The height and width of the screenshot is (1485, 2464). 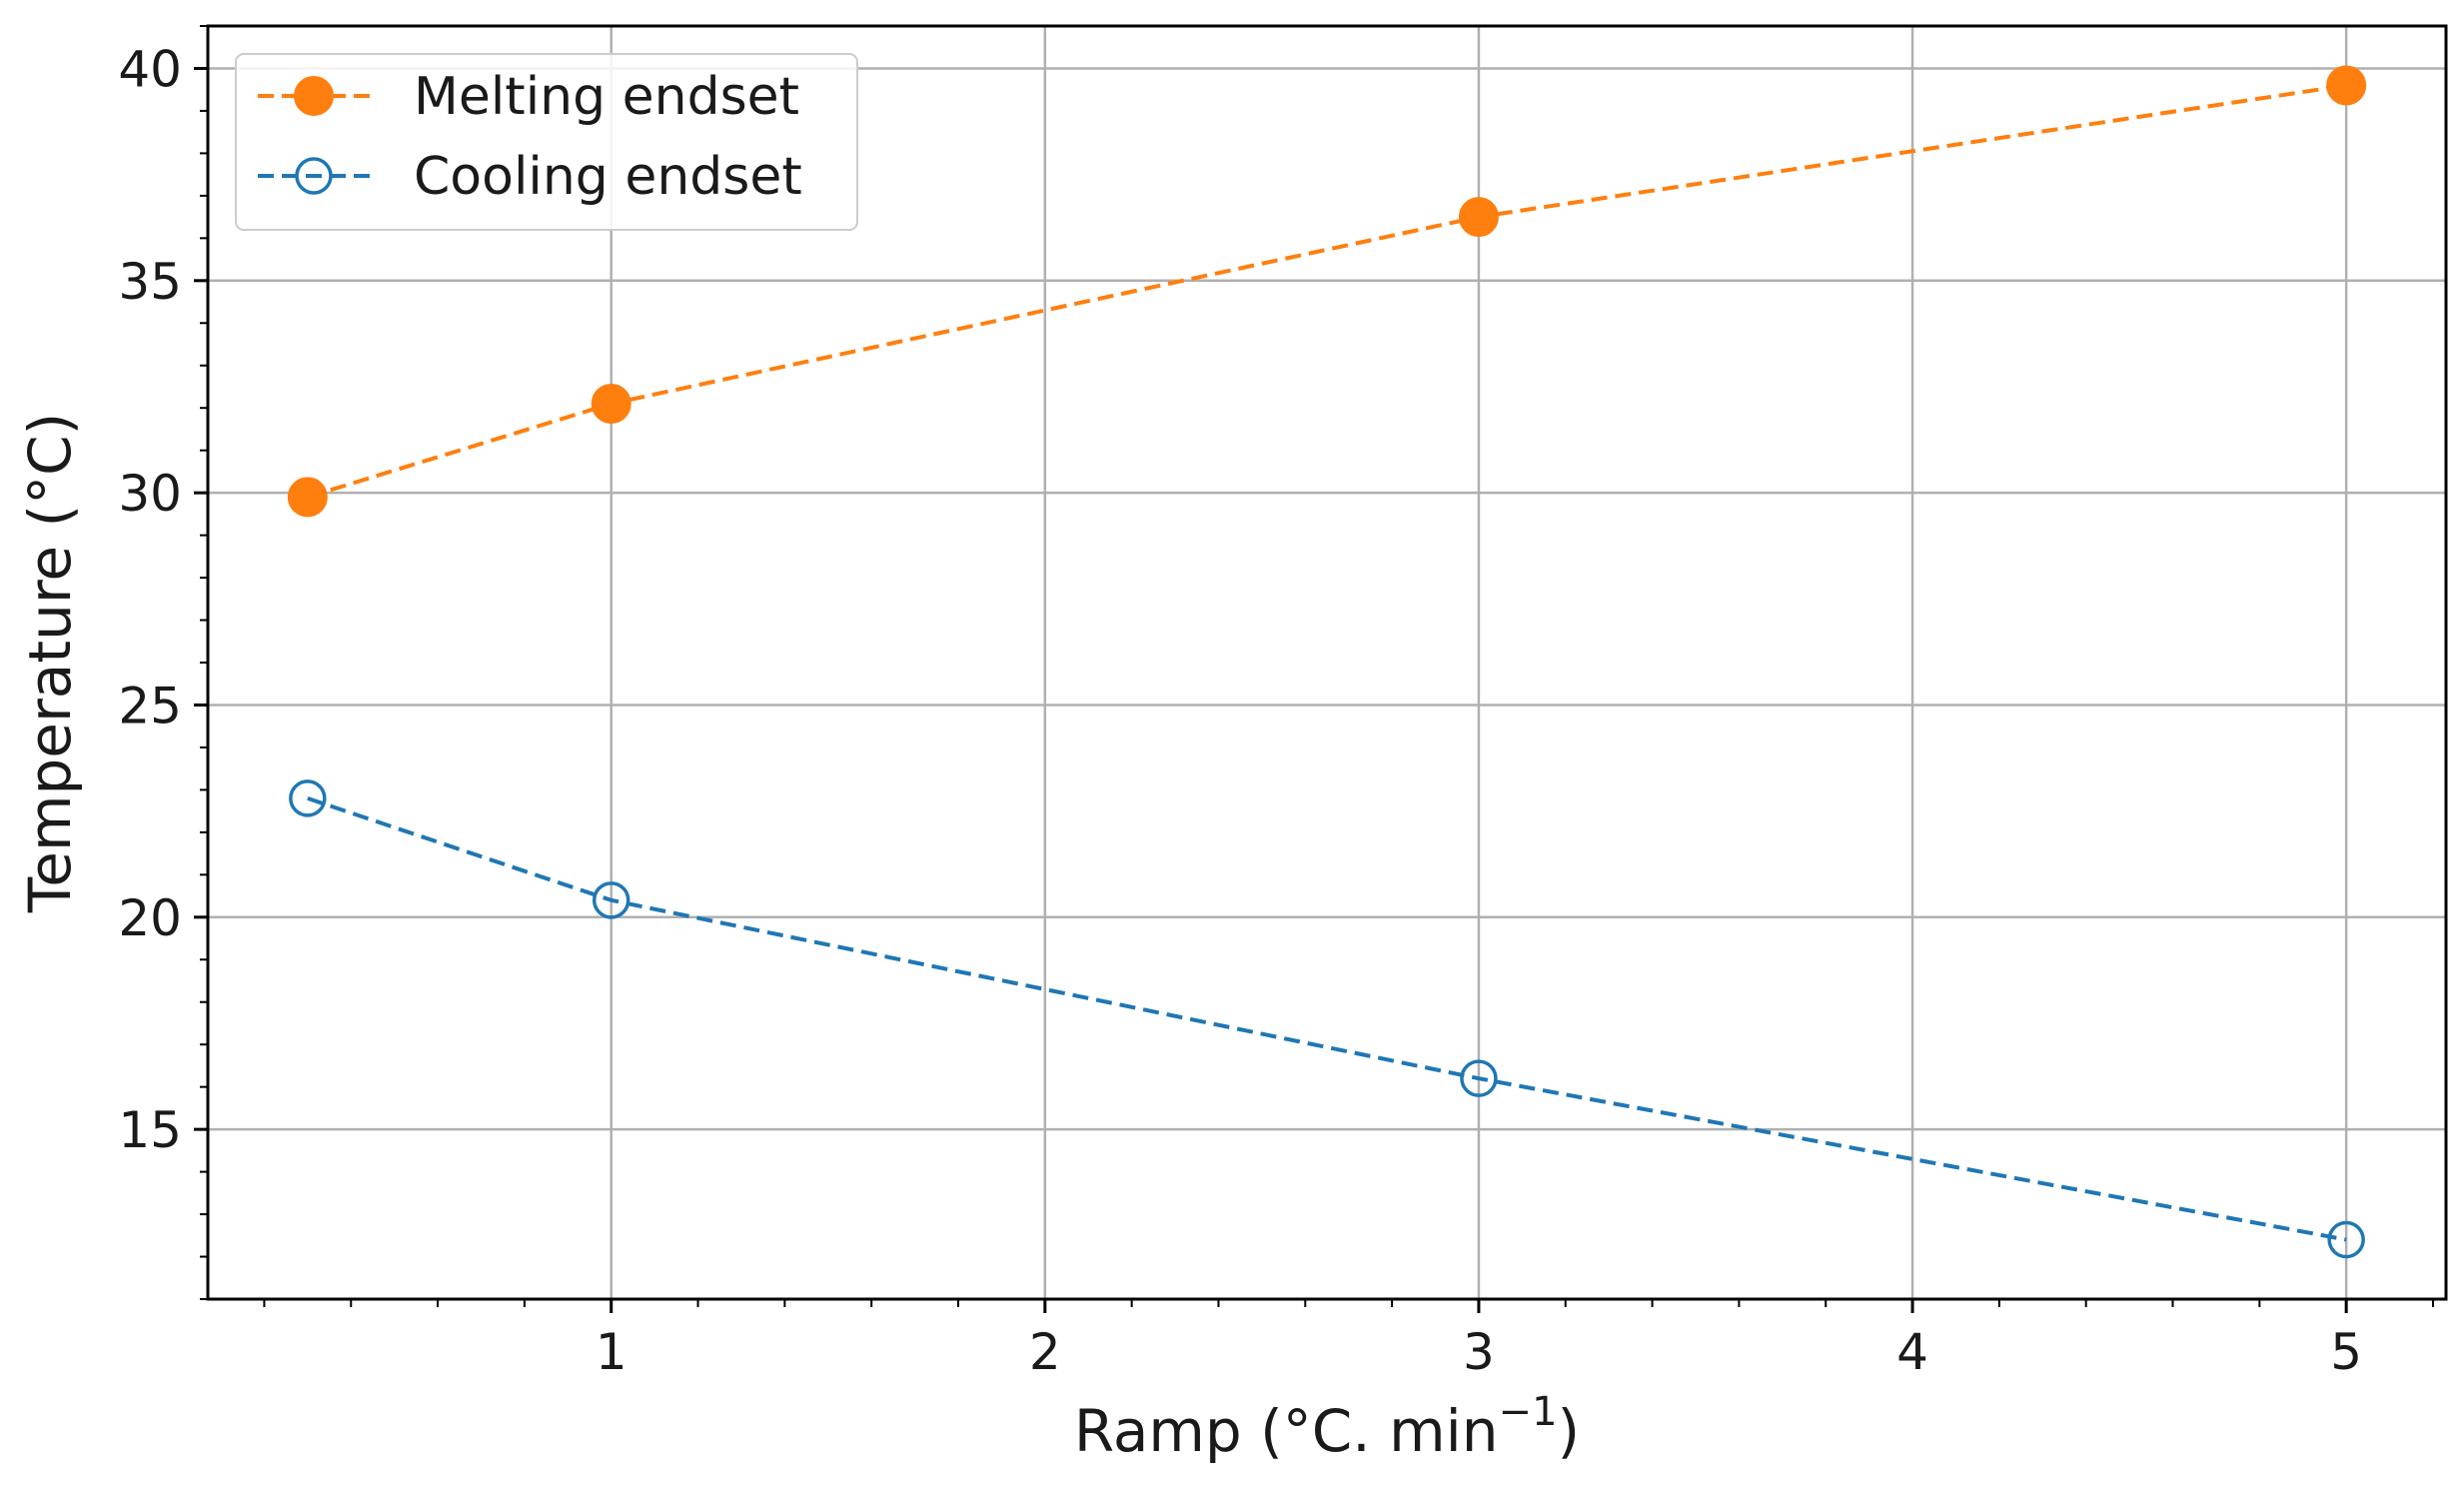 What do you see at coordinates (150, 599) in the screenshot?
I see `y-tick-labels: 15 20 25 30 35 40` at bounding box center [150, 599].